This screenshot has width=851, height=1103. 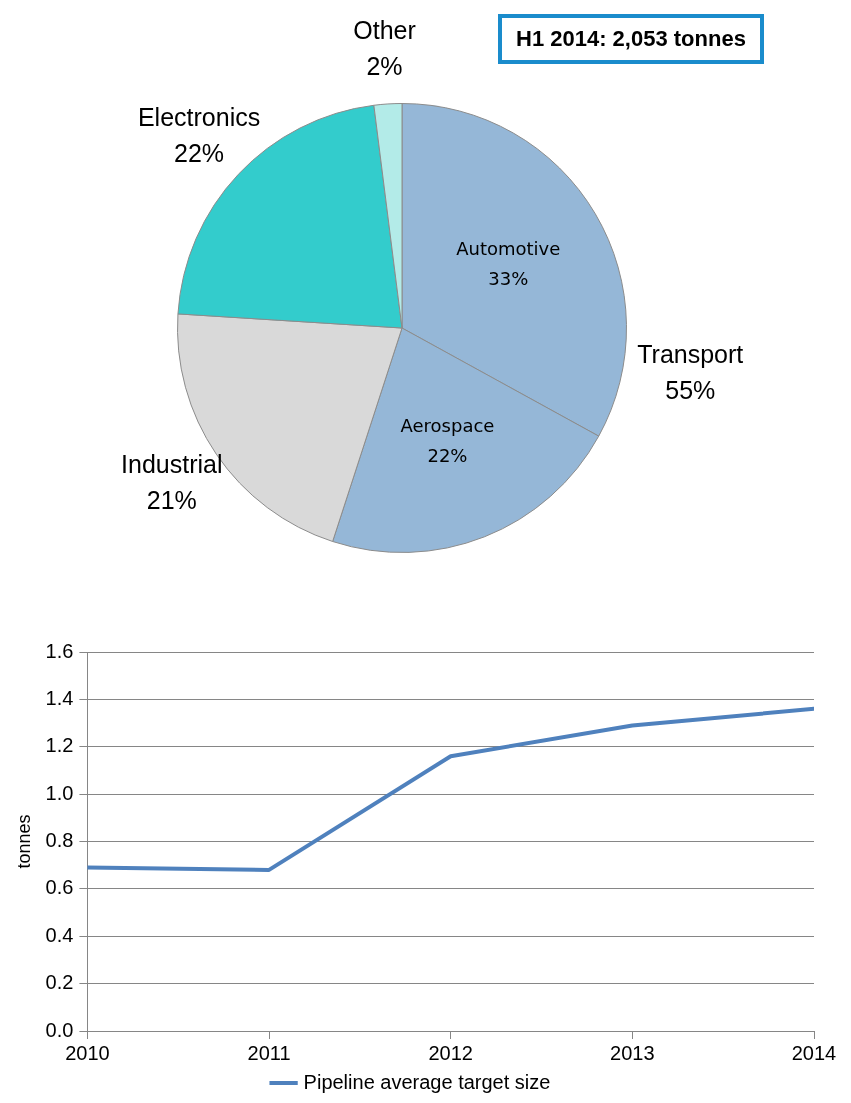 I want to click on y-tick-label: 1.4, so click(x=59, y=697).